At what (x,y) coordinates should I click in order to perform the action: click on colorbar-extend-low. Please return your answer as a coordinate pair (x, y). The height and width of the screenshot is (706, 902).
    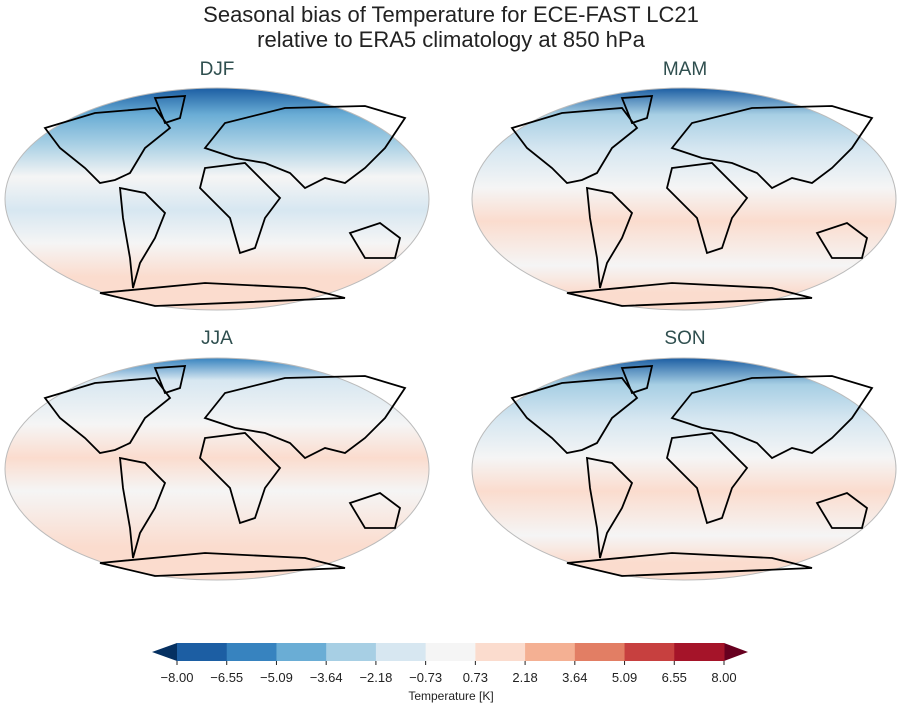
    Looking at the image, I should click on (164, 652).